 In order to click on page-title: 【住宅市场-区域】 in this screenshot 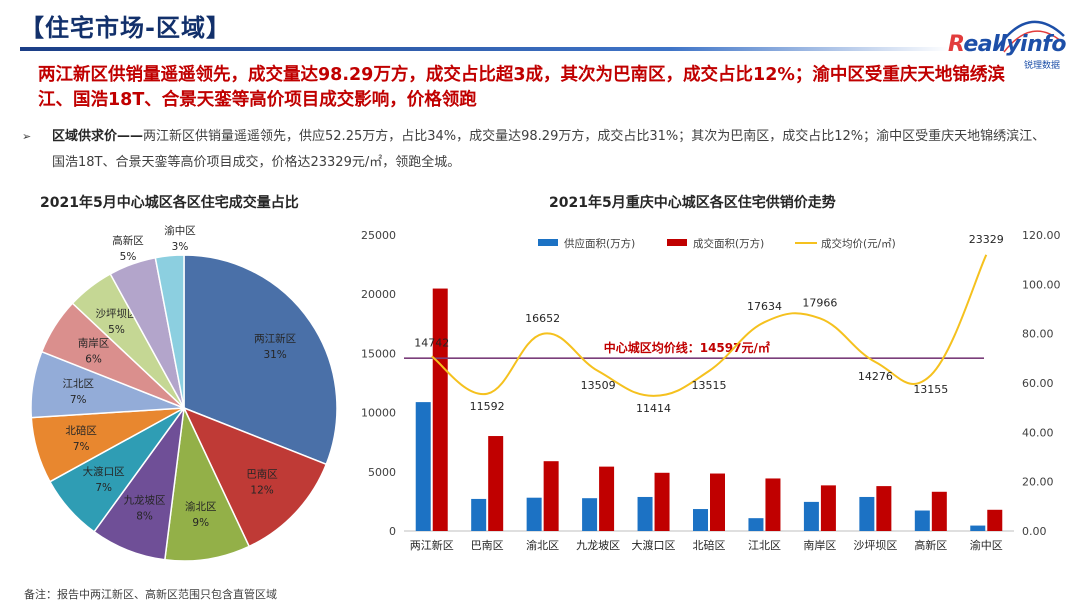, I will do `click(125, 28)`.